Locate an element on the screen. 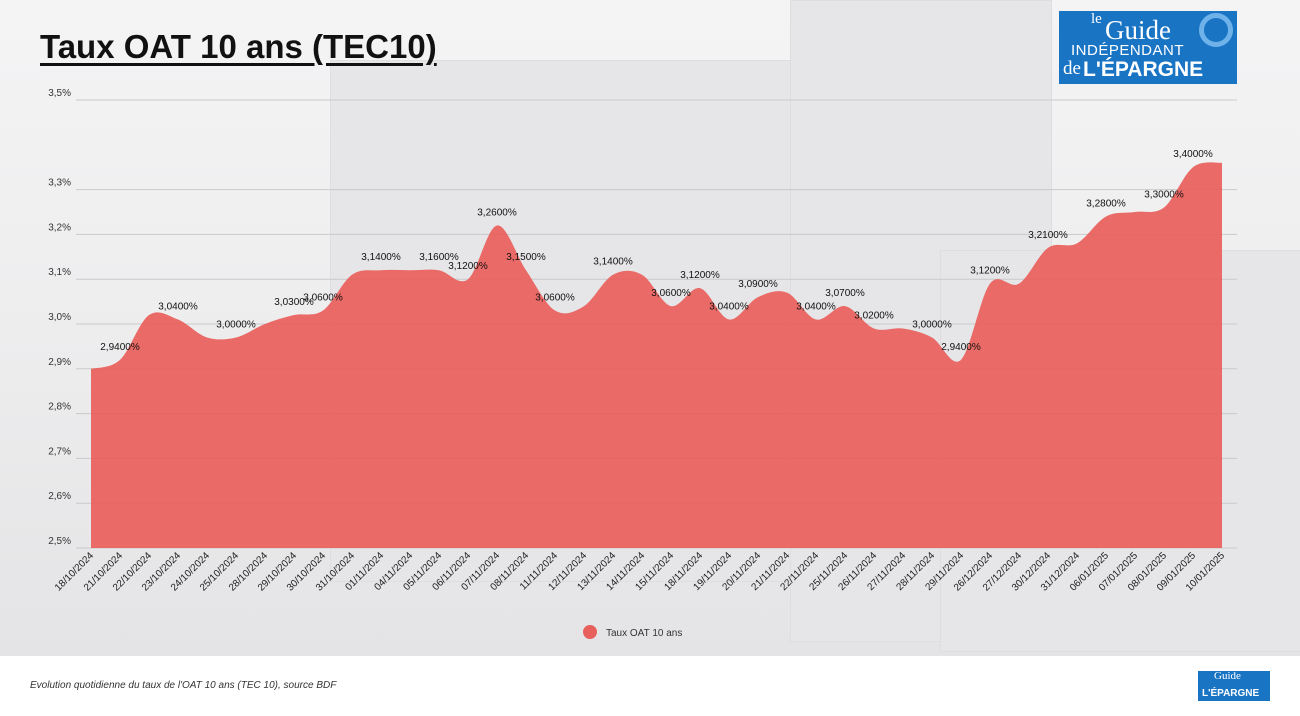 The width and height of the screenshot is (1300, 716). logo-text-guide: Guide is located at coordinates (1138, 30).